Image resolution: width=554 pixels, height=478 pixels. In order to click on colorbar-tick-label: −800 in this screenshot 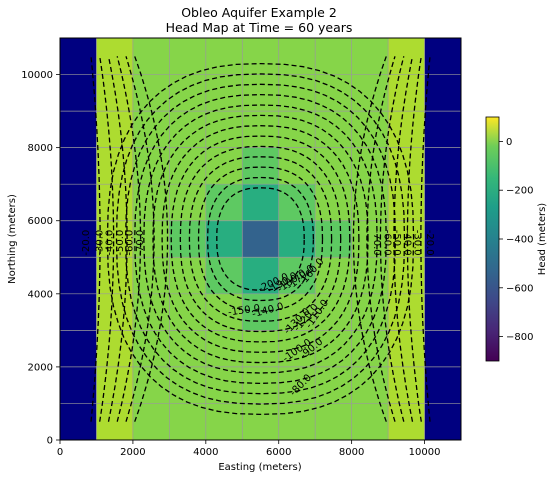, I will do `click(519, 337)`.